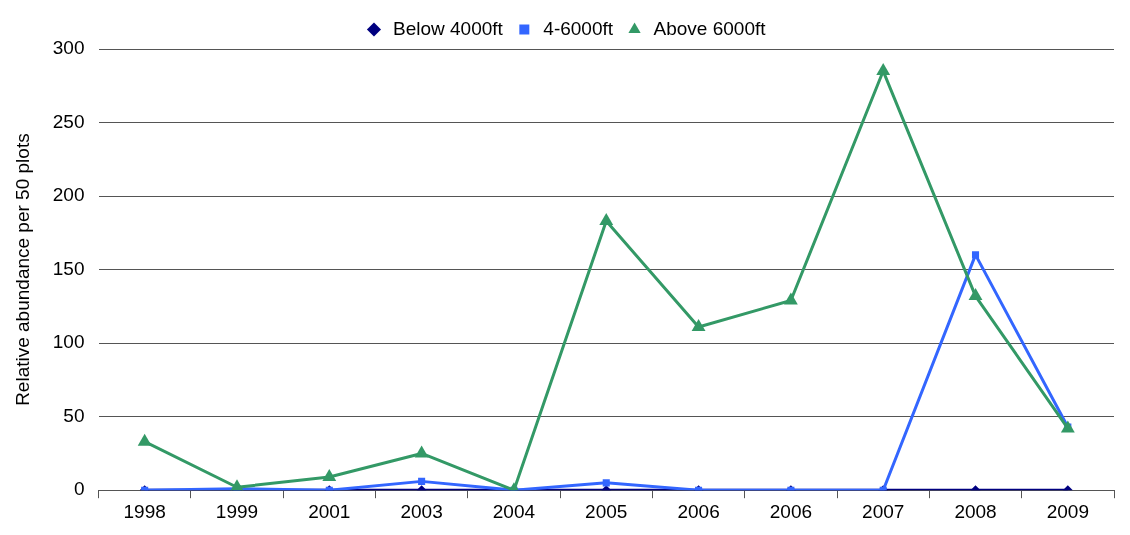  Describe the element at coordinates (68, 268) in the screenshot. I see `y-tick-label: 150` at that location.